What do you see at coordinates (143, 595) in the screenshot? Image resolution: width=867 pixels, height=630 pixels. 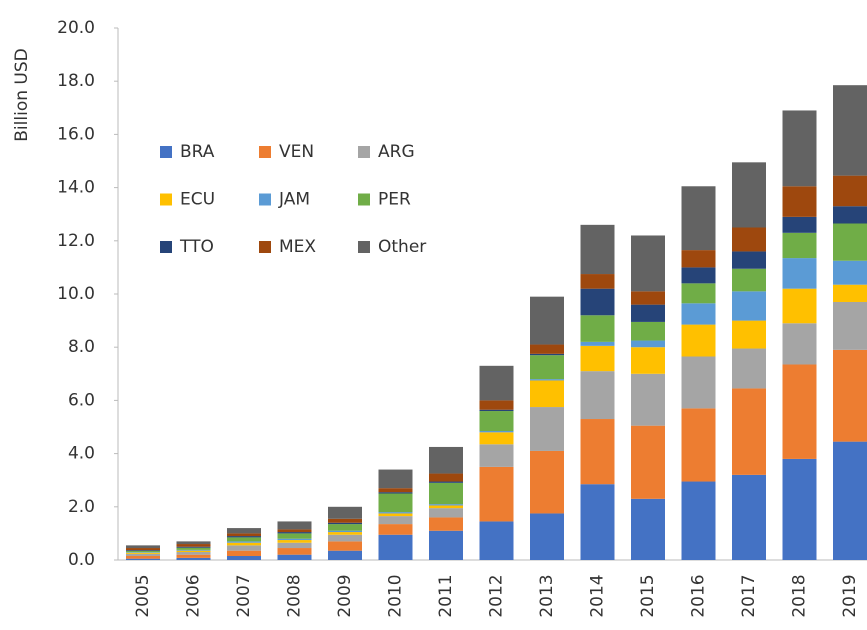 I see `x-tick-label: 2005` at bounding box center [143, 595].